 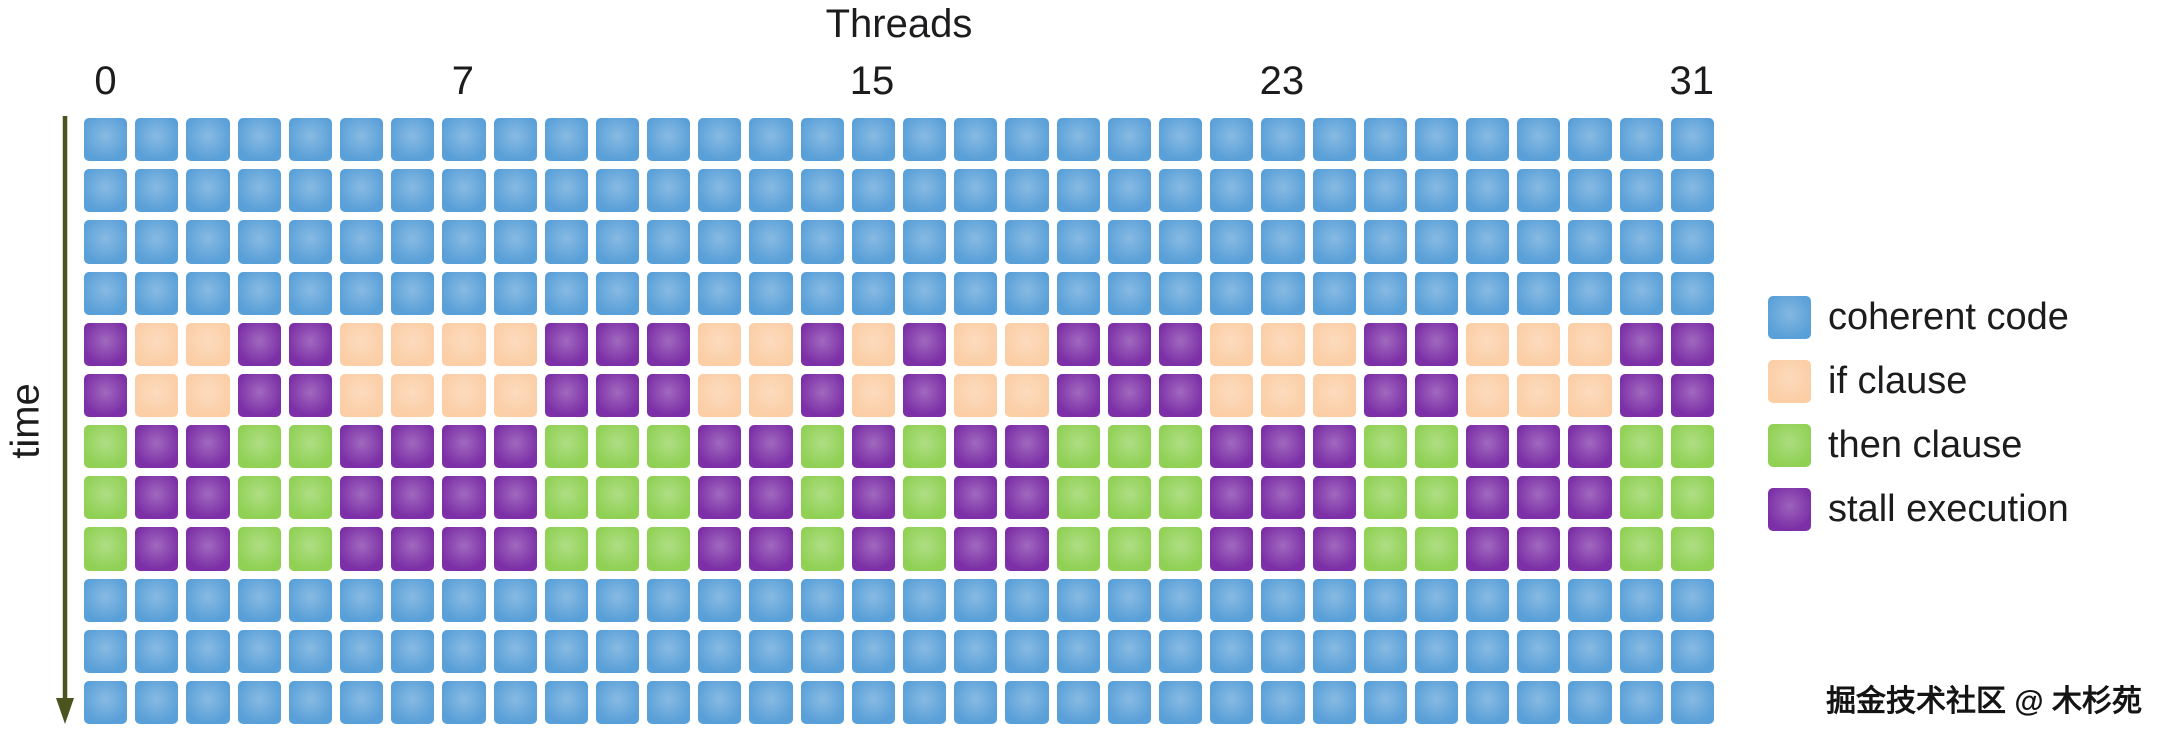 I want to click on stall-swatch-icon, so click(x=1789, y=509).